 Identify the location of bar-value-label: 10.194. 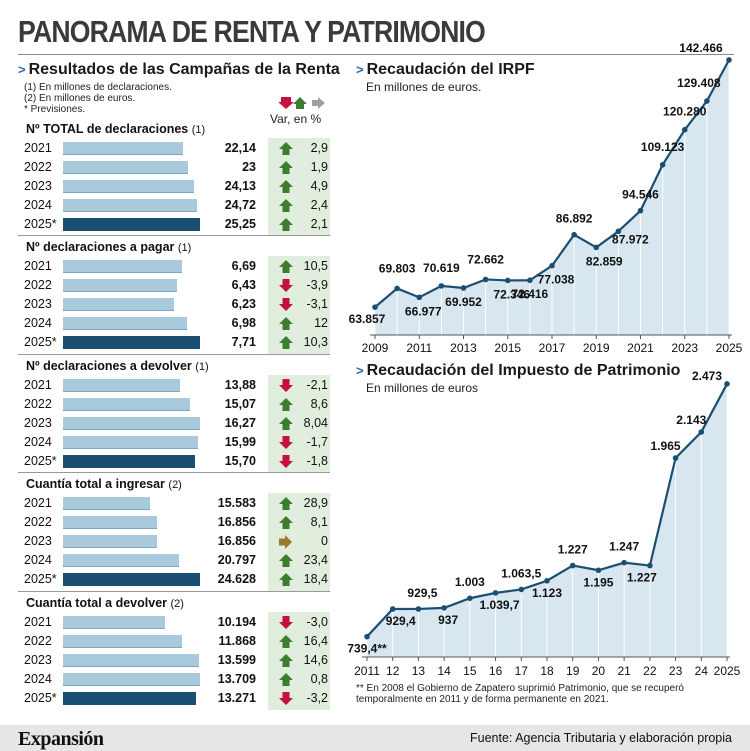
(236, 622).